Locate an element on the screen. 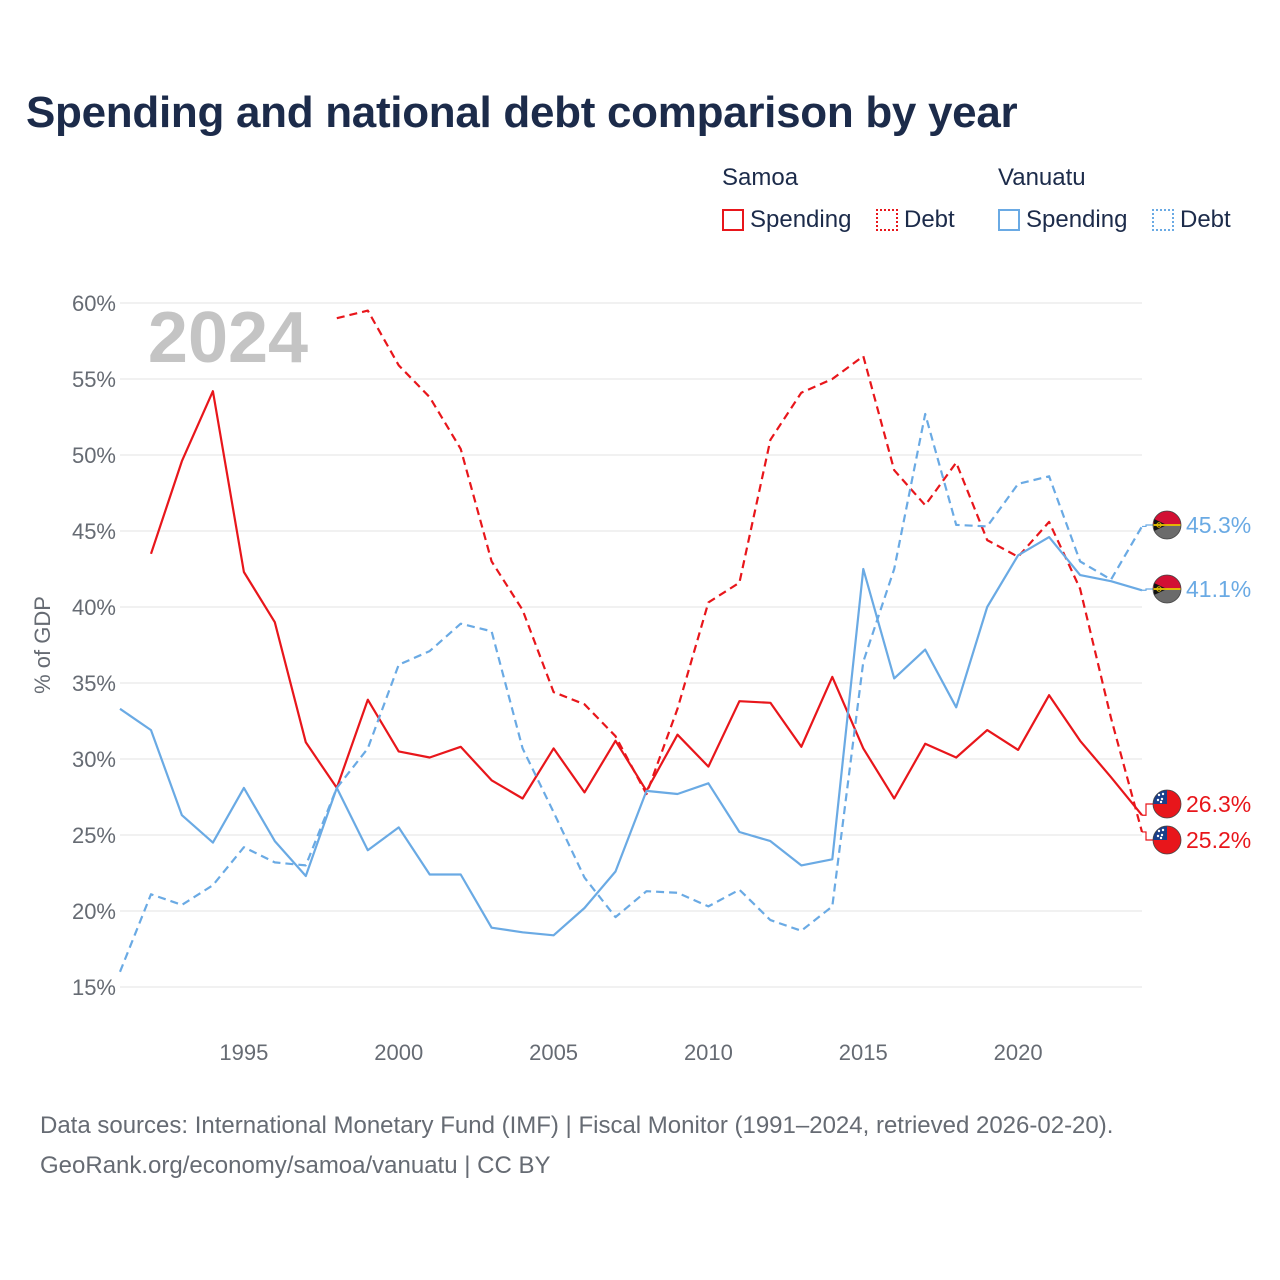  legend-vanuatu: Vanuatu Spending Debt is located at coordinates (1128, 204).